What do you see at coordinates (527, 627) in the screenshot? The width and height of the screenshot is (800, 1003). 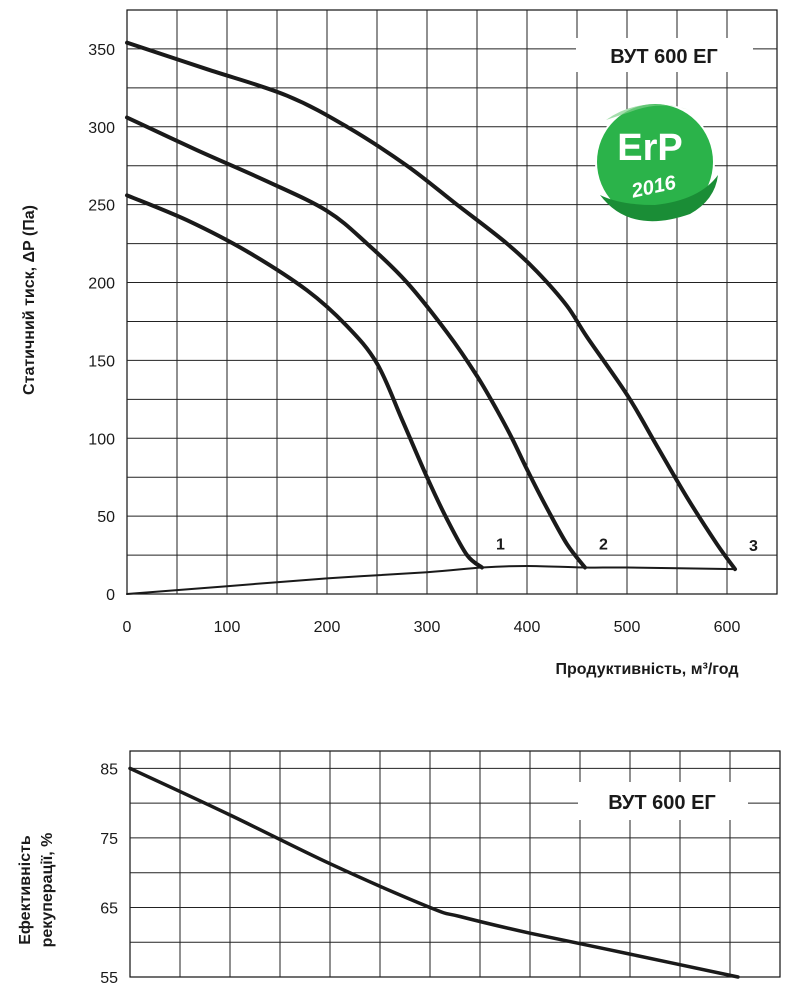 I see `x-tick-label: 400` at bounding box center [527, 627].